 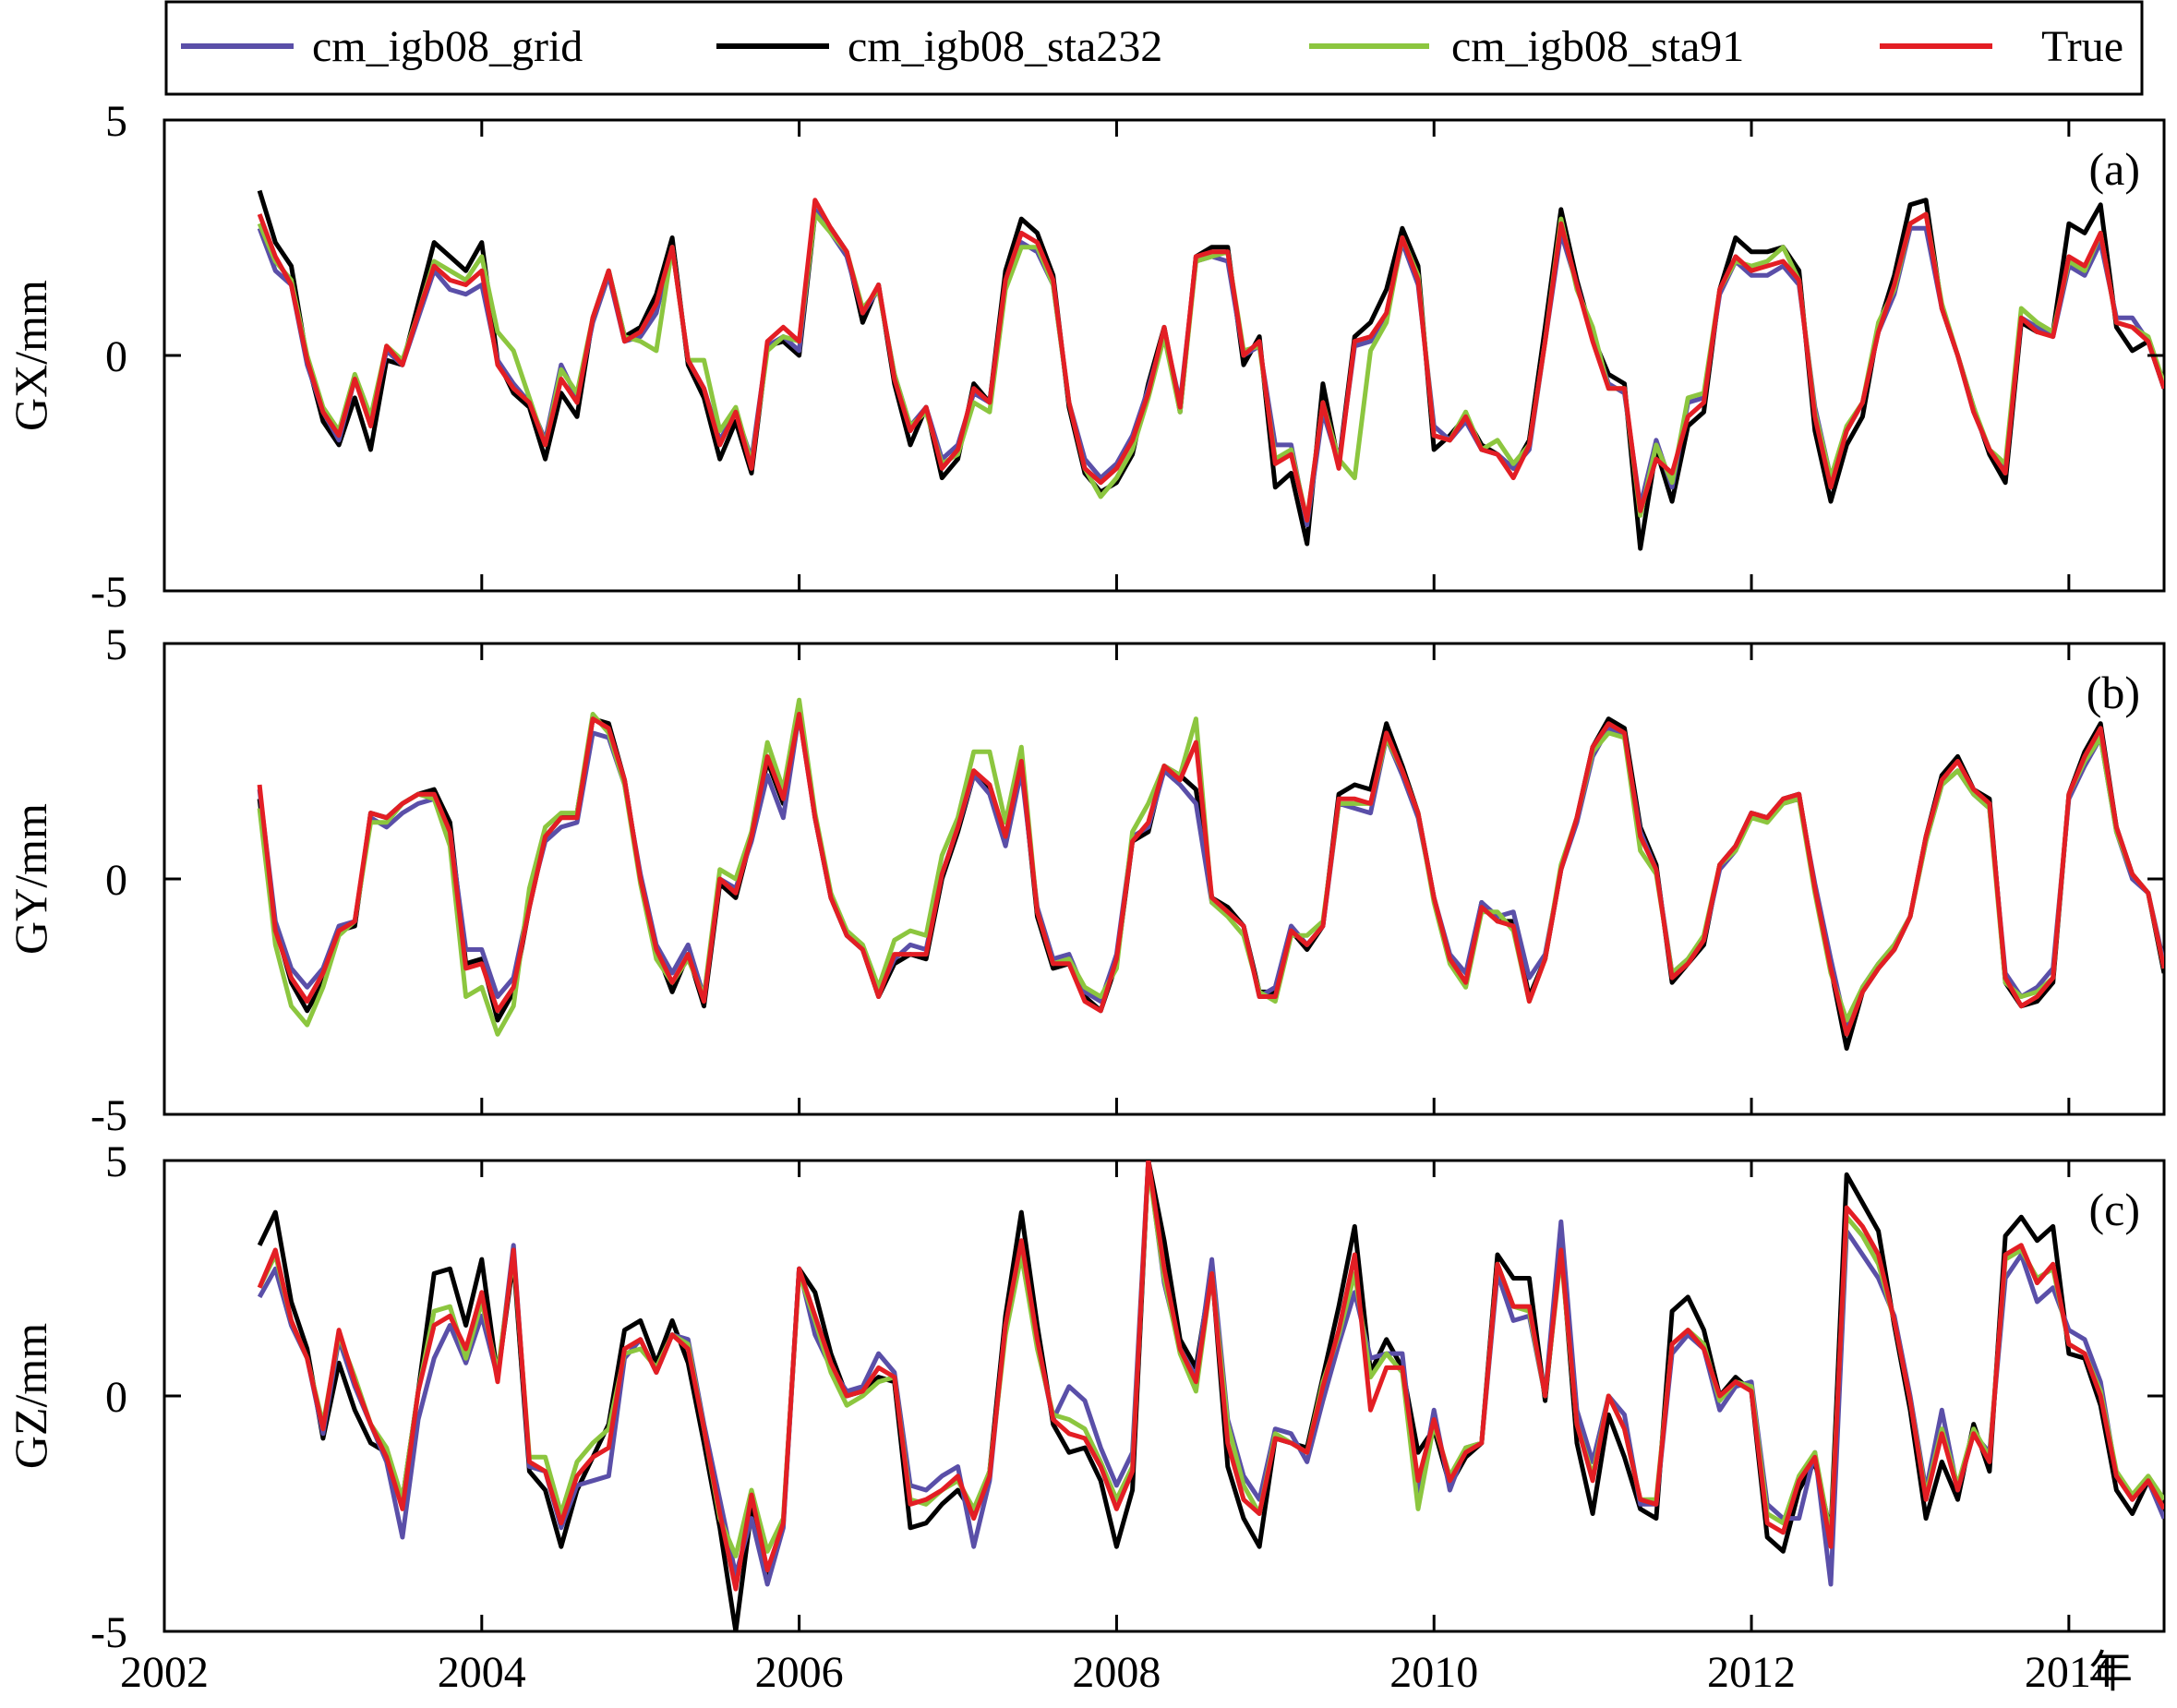 What do you see at coordinates (2115, 1209) in the screenshot?
I see `panel-3-label: (c)` at bounding box center [2115, 1209].